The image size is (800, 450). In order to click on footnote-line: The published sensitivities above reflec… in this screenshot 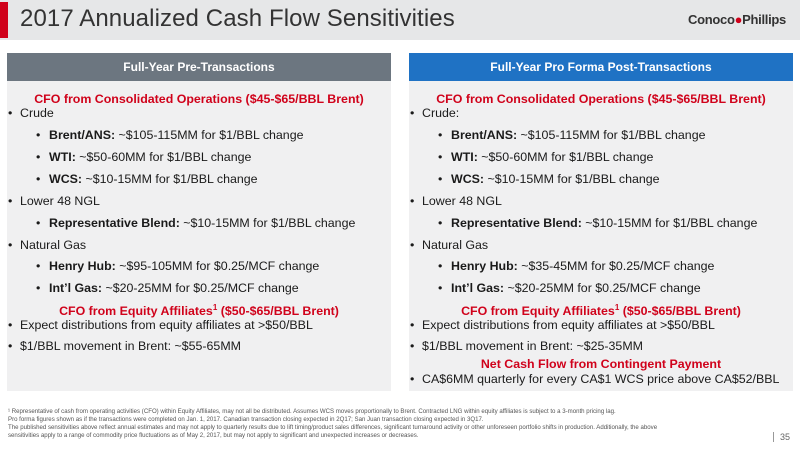, I will do `click(333, 427)`.